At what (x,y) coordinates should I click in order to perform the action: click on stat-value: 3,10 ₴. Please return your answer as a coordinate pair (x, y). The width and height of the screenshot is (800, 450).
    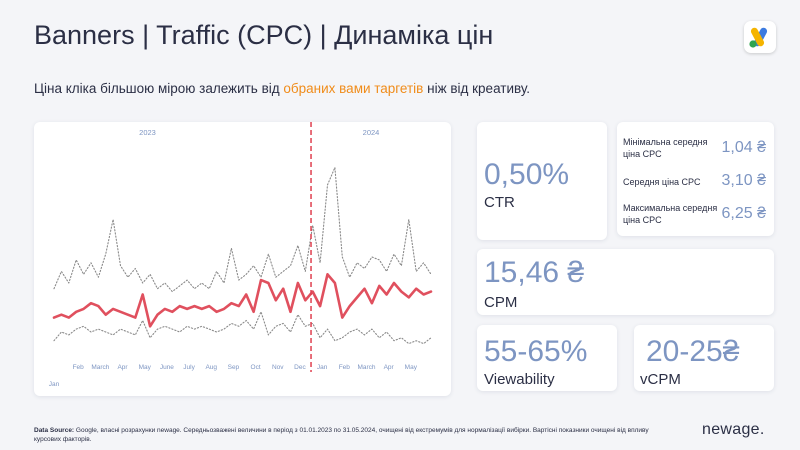
    Looking at the image, I should click on (743, 180).